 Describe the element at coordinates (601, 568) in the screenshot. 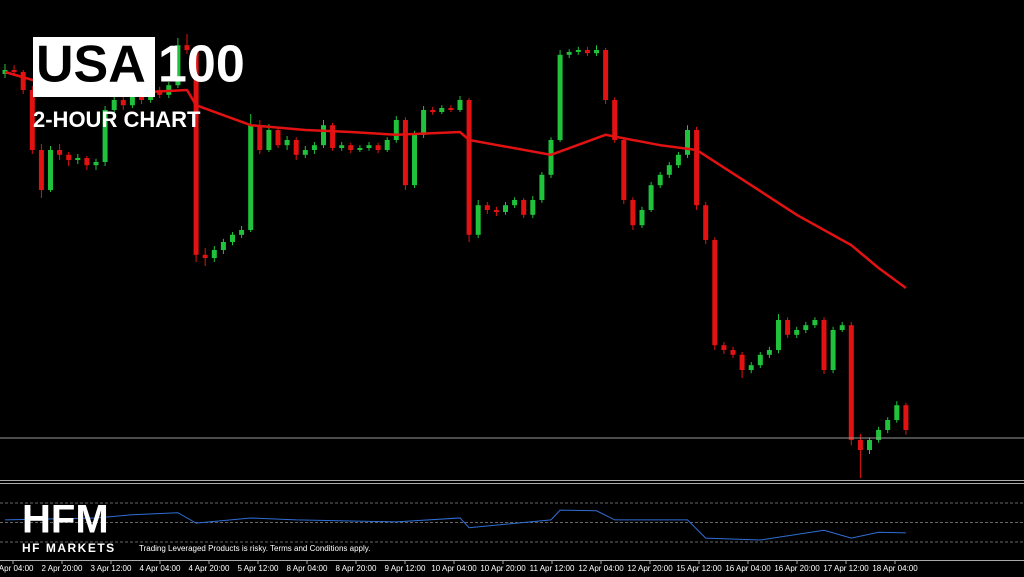

I see `x-tick-label: 12 Apr 04:00` at that location.